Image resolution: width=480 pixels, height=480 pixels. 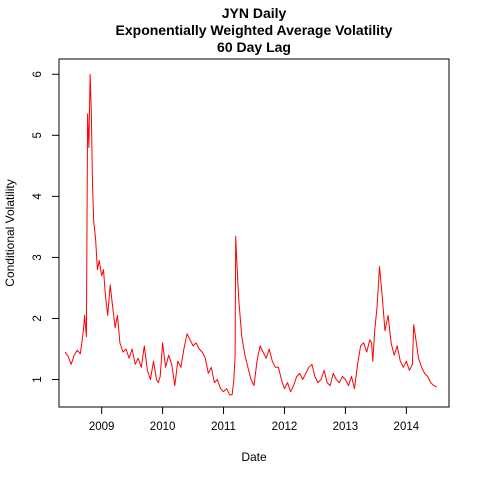 What do you see at coordinates (45, 227) in the screenshot?
I see `y-axis: 1 2 3 4 5 6` at bounding box center [45, 227].